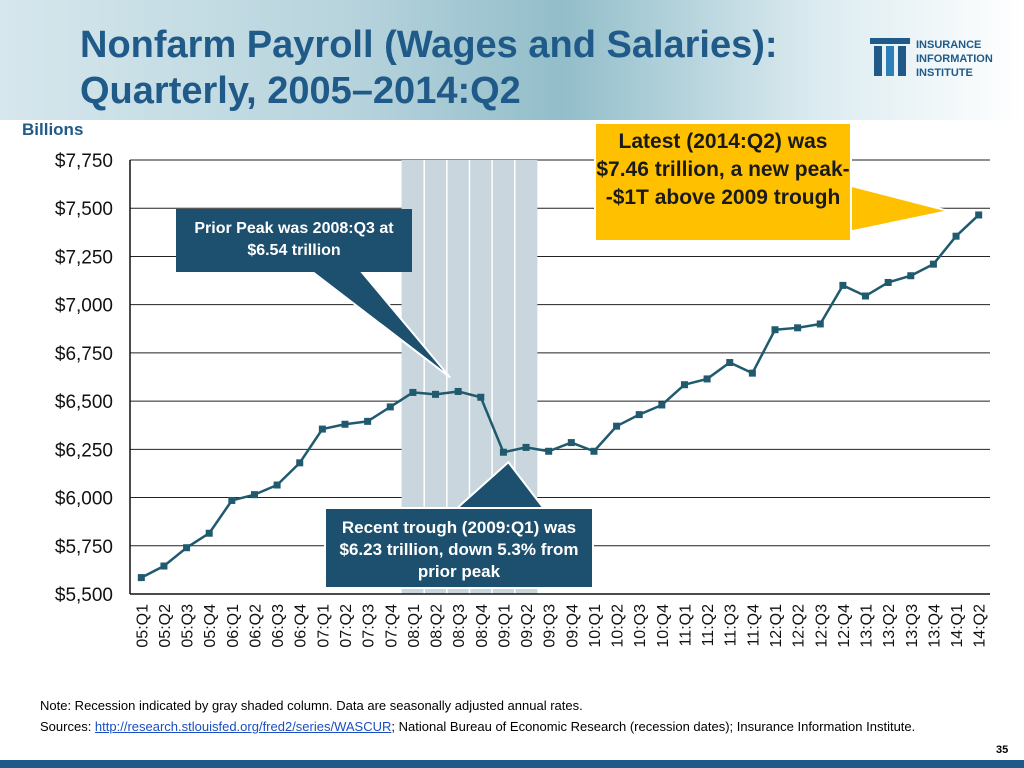 Image resolution: width=1024 pixels, height=768 pixels. Describe the element at coordinates (934, 626) in the screenshot. I see `x-tick-label: 13:Q4` at that location.